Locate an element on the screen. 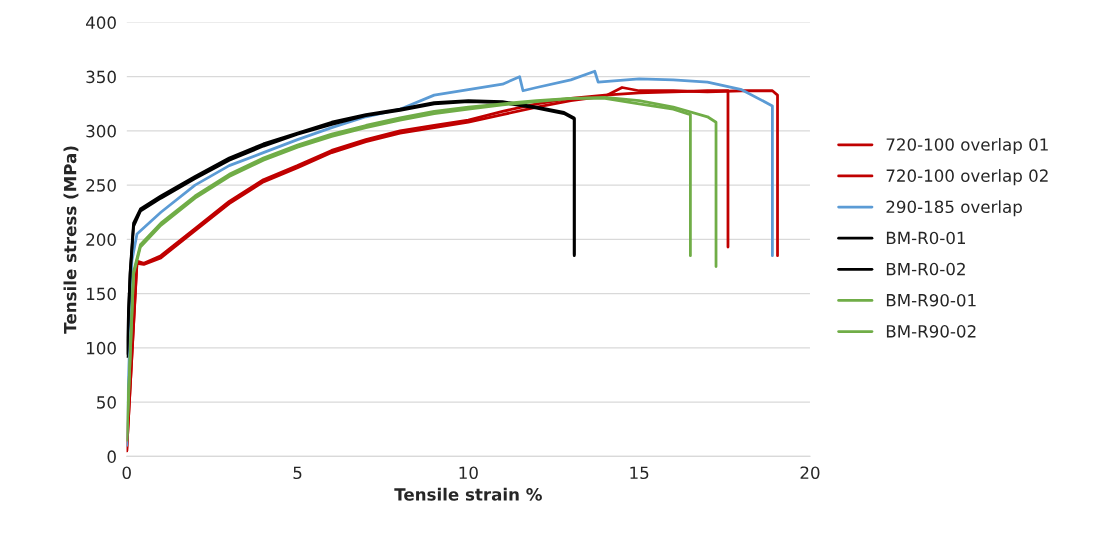  legend-label: 720-100 overlap 01 is located at coordinates (967, 146).